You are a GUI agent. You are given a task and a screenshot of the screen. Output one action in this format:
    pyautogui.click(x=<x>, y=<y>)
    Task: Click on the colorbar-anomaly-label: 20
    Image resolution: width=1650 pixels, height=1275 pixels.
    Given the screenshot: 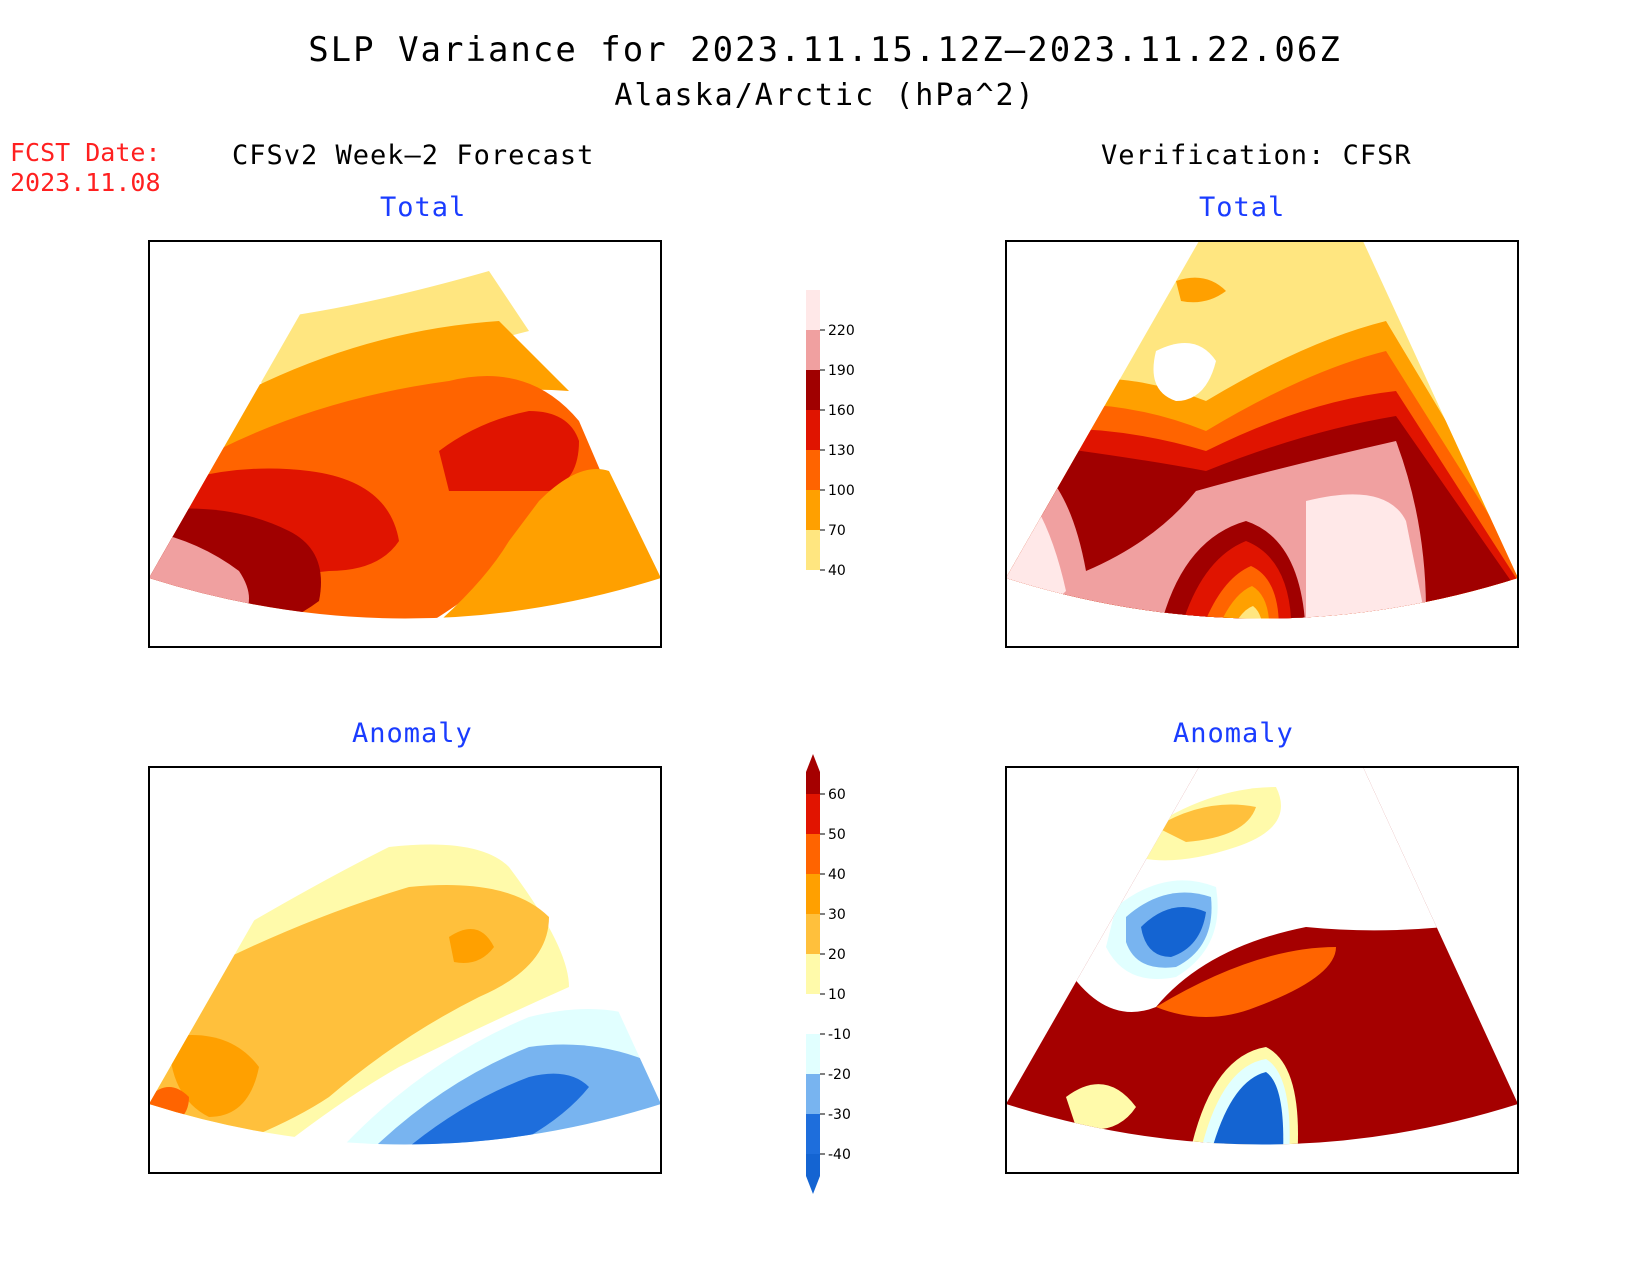 What is the action you would take?
    pyautogui.click(x=837, y=955)
    